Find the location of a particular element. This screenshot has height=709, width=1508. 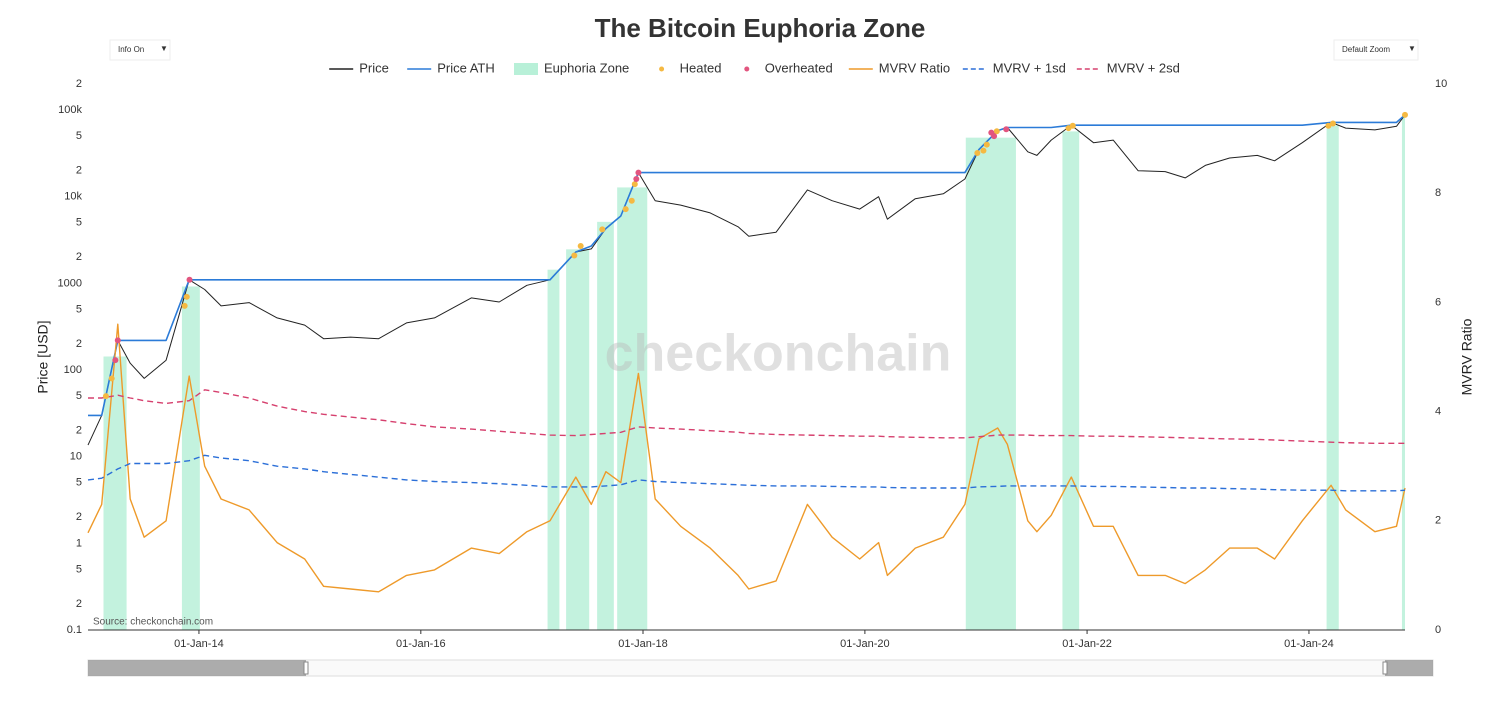

y2-tick-label: 2 is located at coordinates (1438, 521).